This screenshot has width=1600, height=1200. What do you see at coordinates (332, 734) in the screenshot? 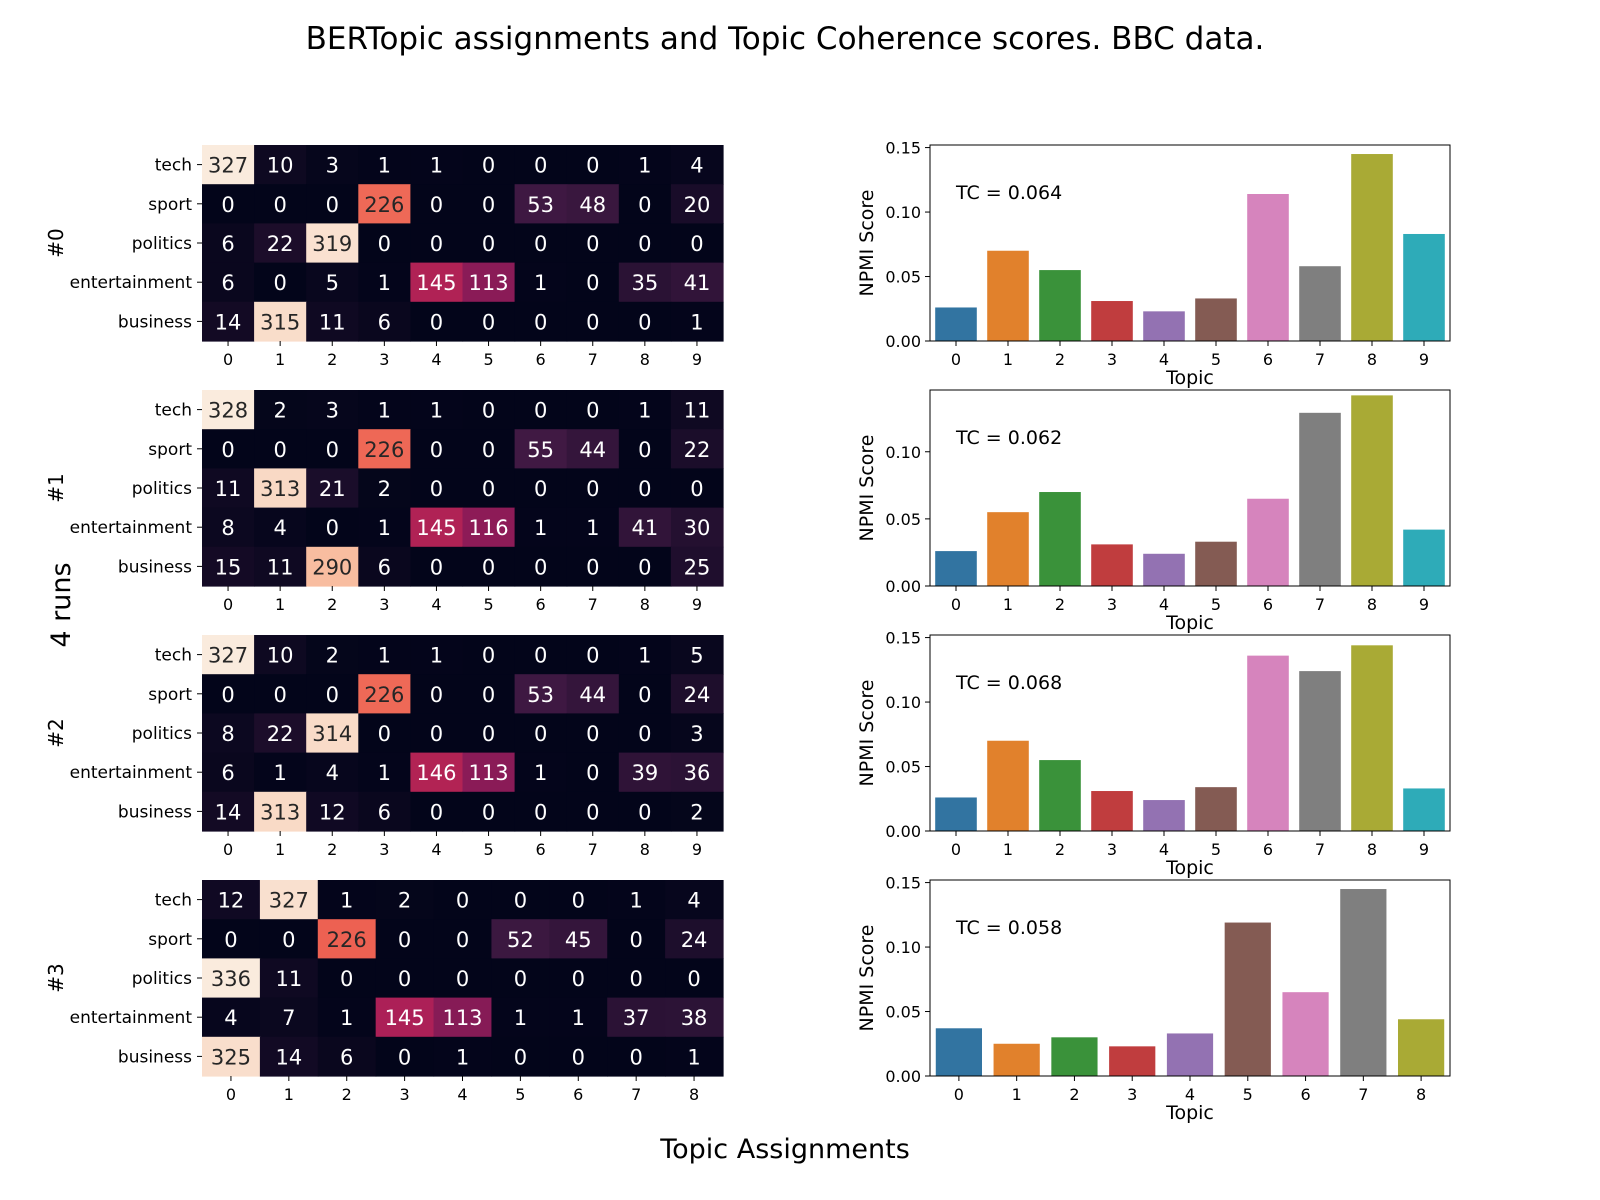
I see `heatmap-cell-value: 314` at bounding box center [332, 734].